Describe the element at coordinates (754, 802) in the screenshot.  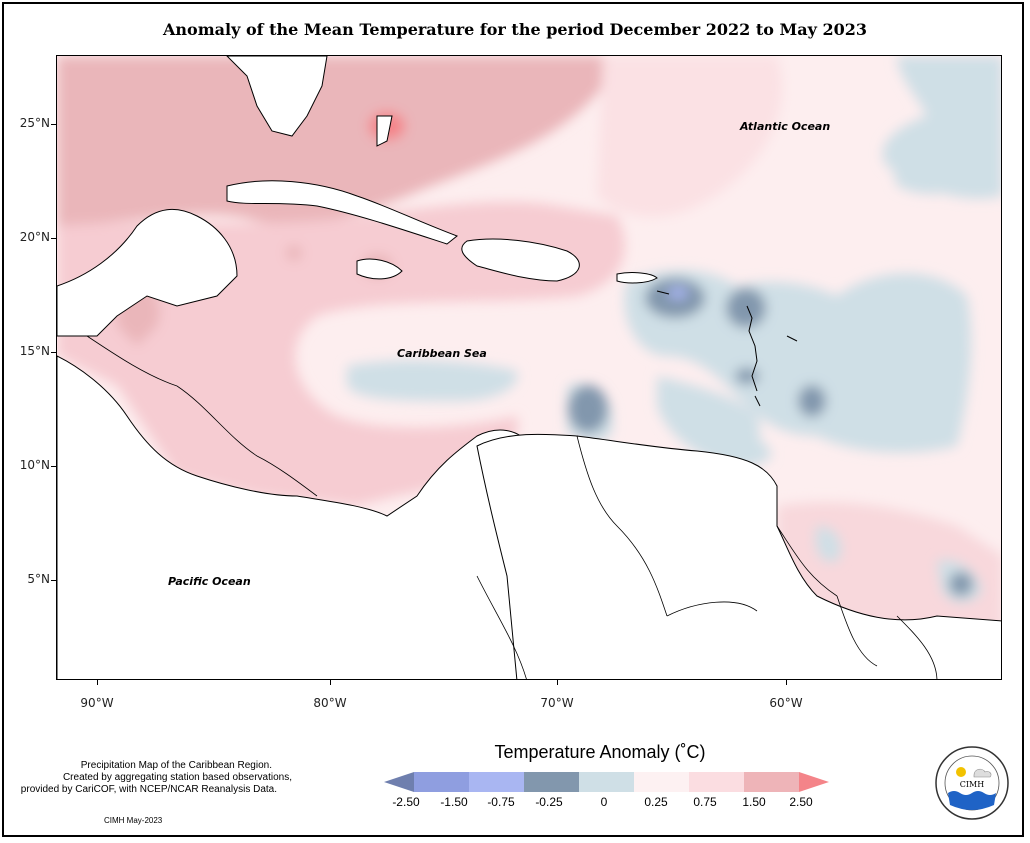
I see `legend-label: 1.50` at that location.